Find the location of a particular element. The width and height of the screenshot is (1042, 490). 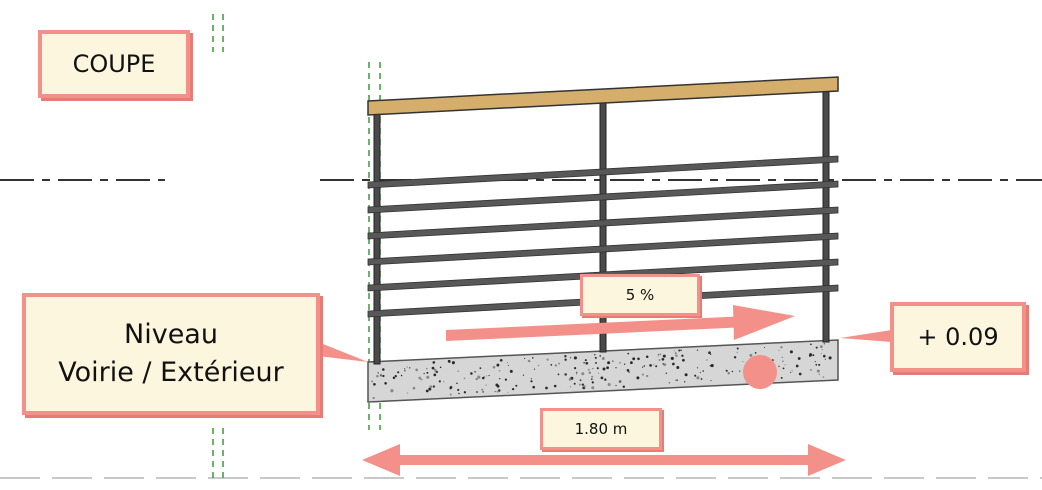

railing-post-right is located at coordinates (826, 217).